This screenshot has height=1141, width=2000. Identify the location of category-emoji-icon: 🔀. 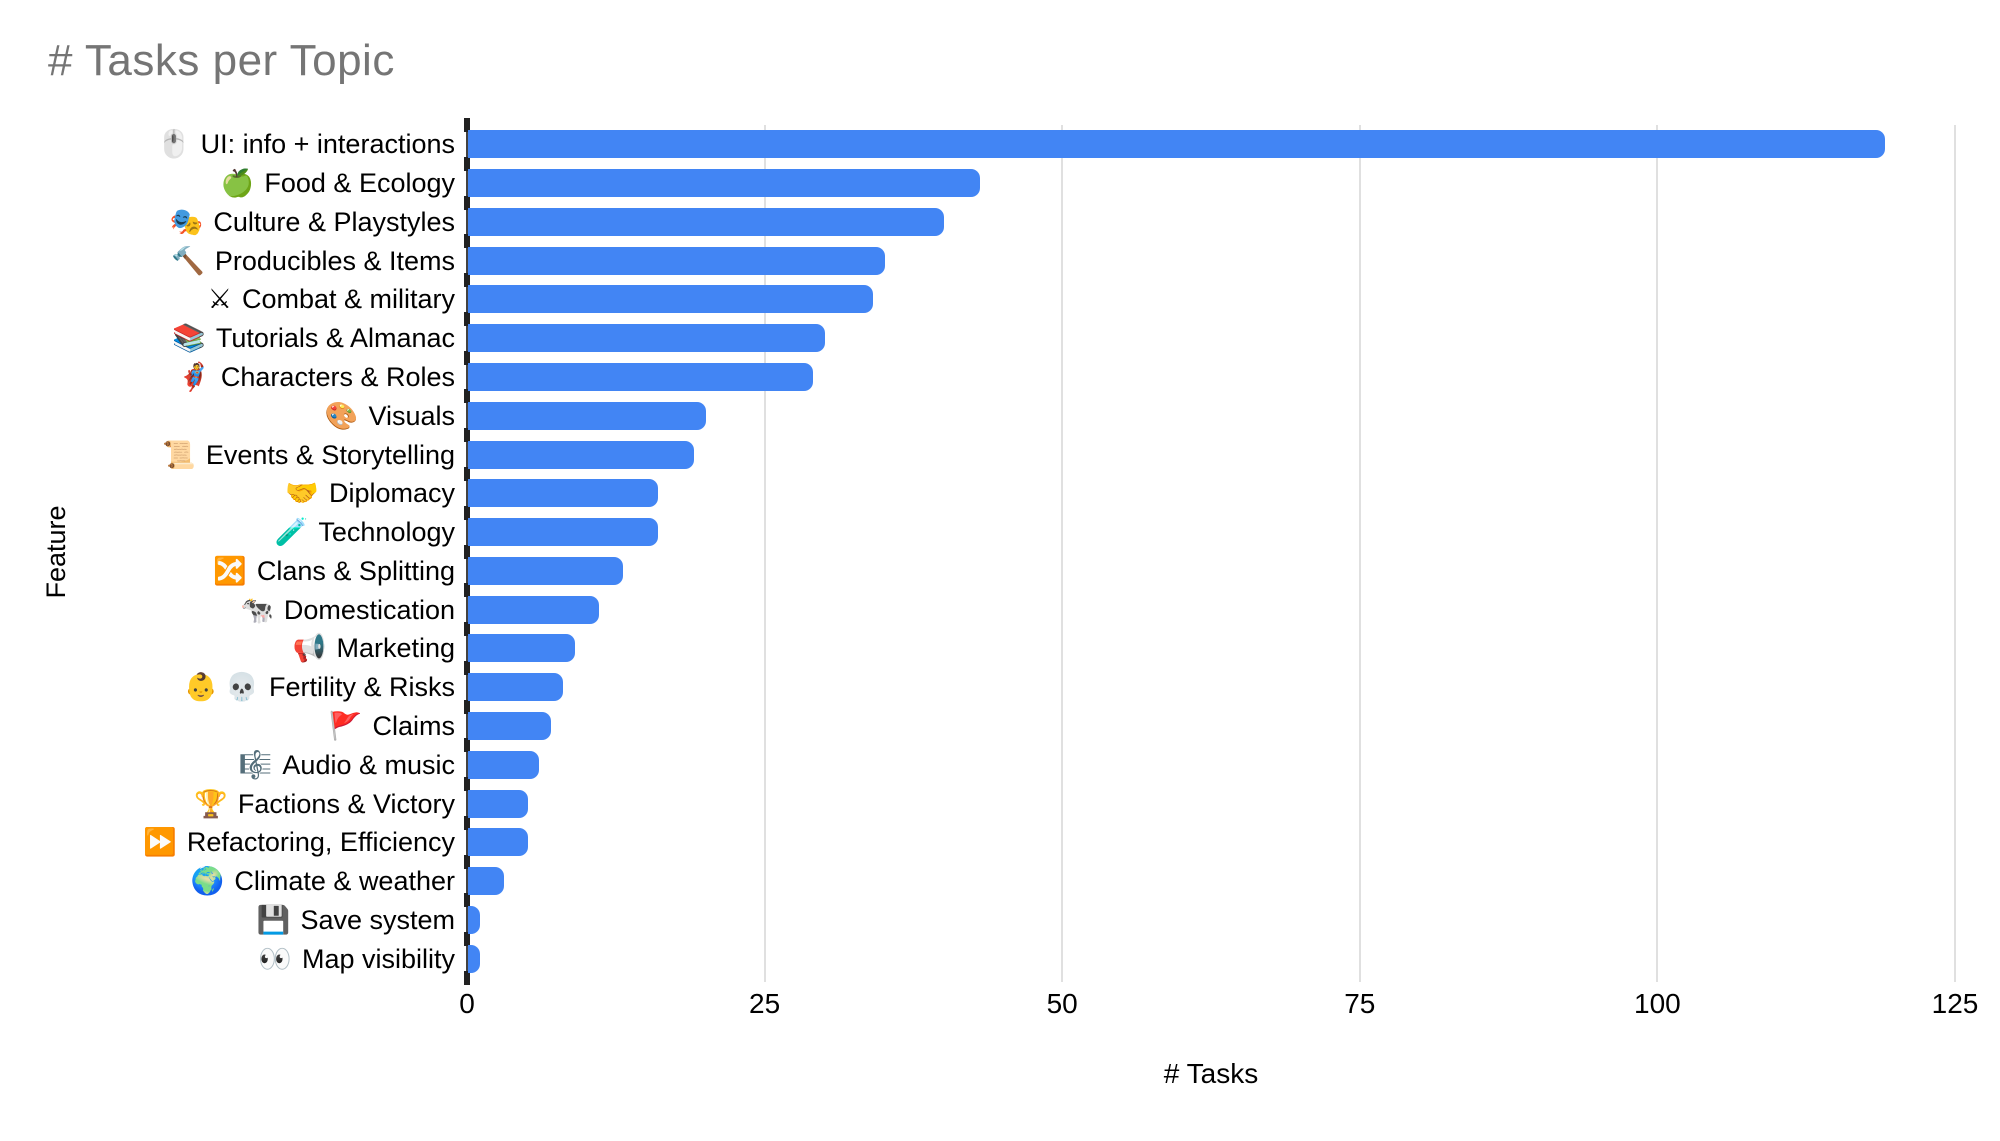
(230, 570).